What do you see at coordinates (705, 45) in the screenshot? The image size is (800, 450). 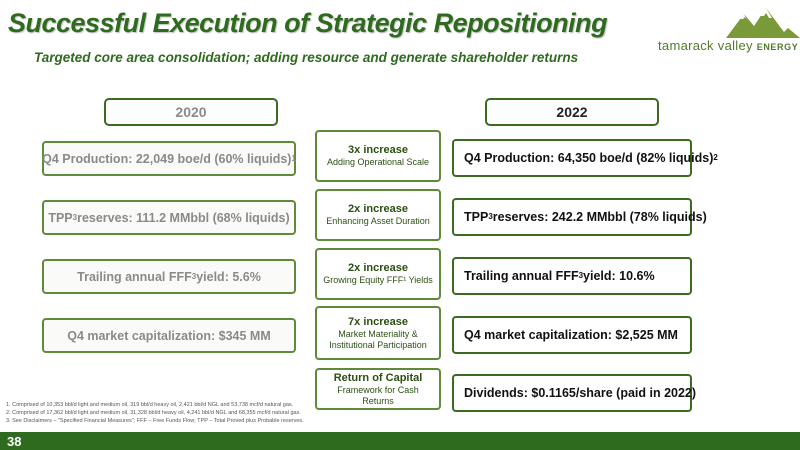 I see `logo-name: tamarack valley` at bounding box center [705, 45].